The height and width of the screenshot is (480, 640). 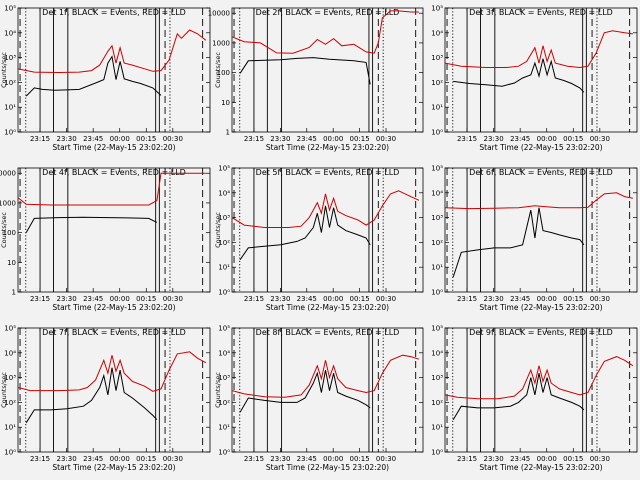 What do you see at coordinates (114, 12) in the screenshot?
I see `chart-title: Det 1f, BLACK = Events, RED = LLD` at bounding box center [114, 12].